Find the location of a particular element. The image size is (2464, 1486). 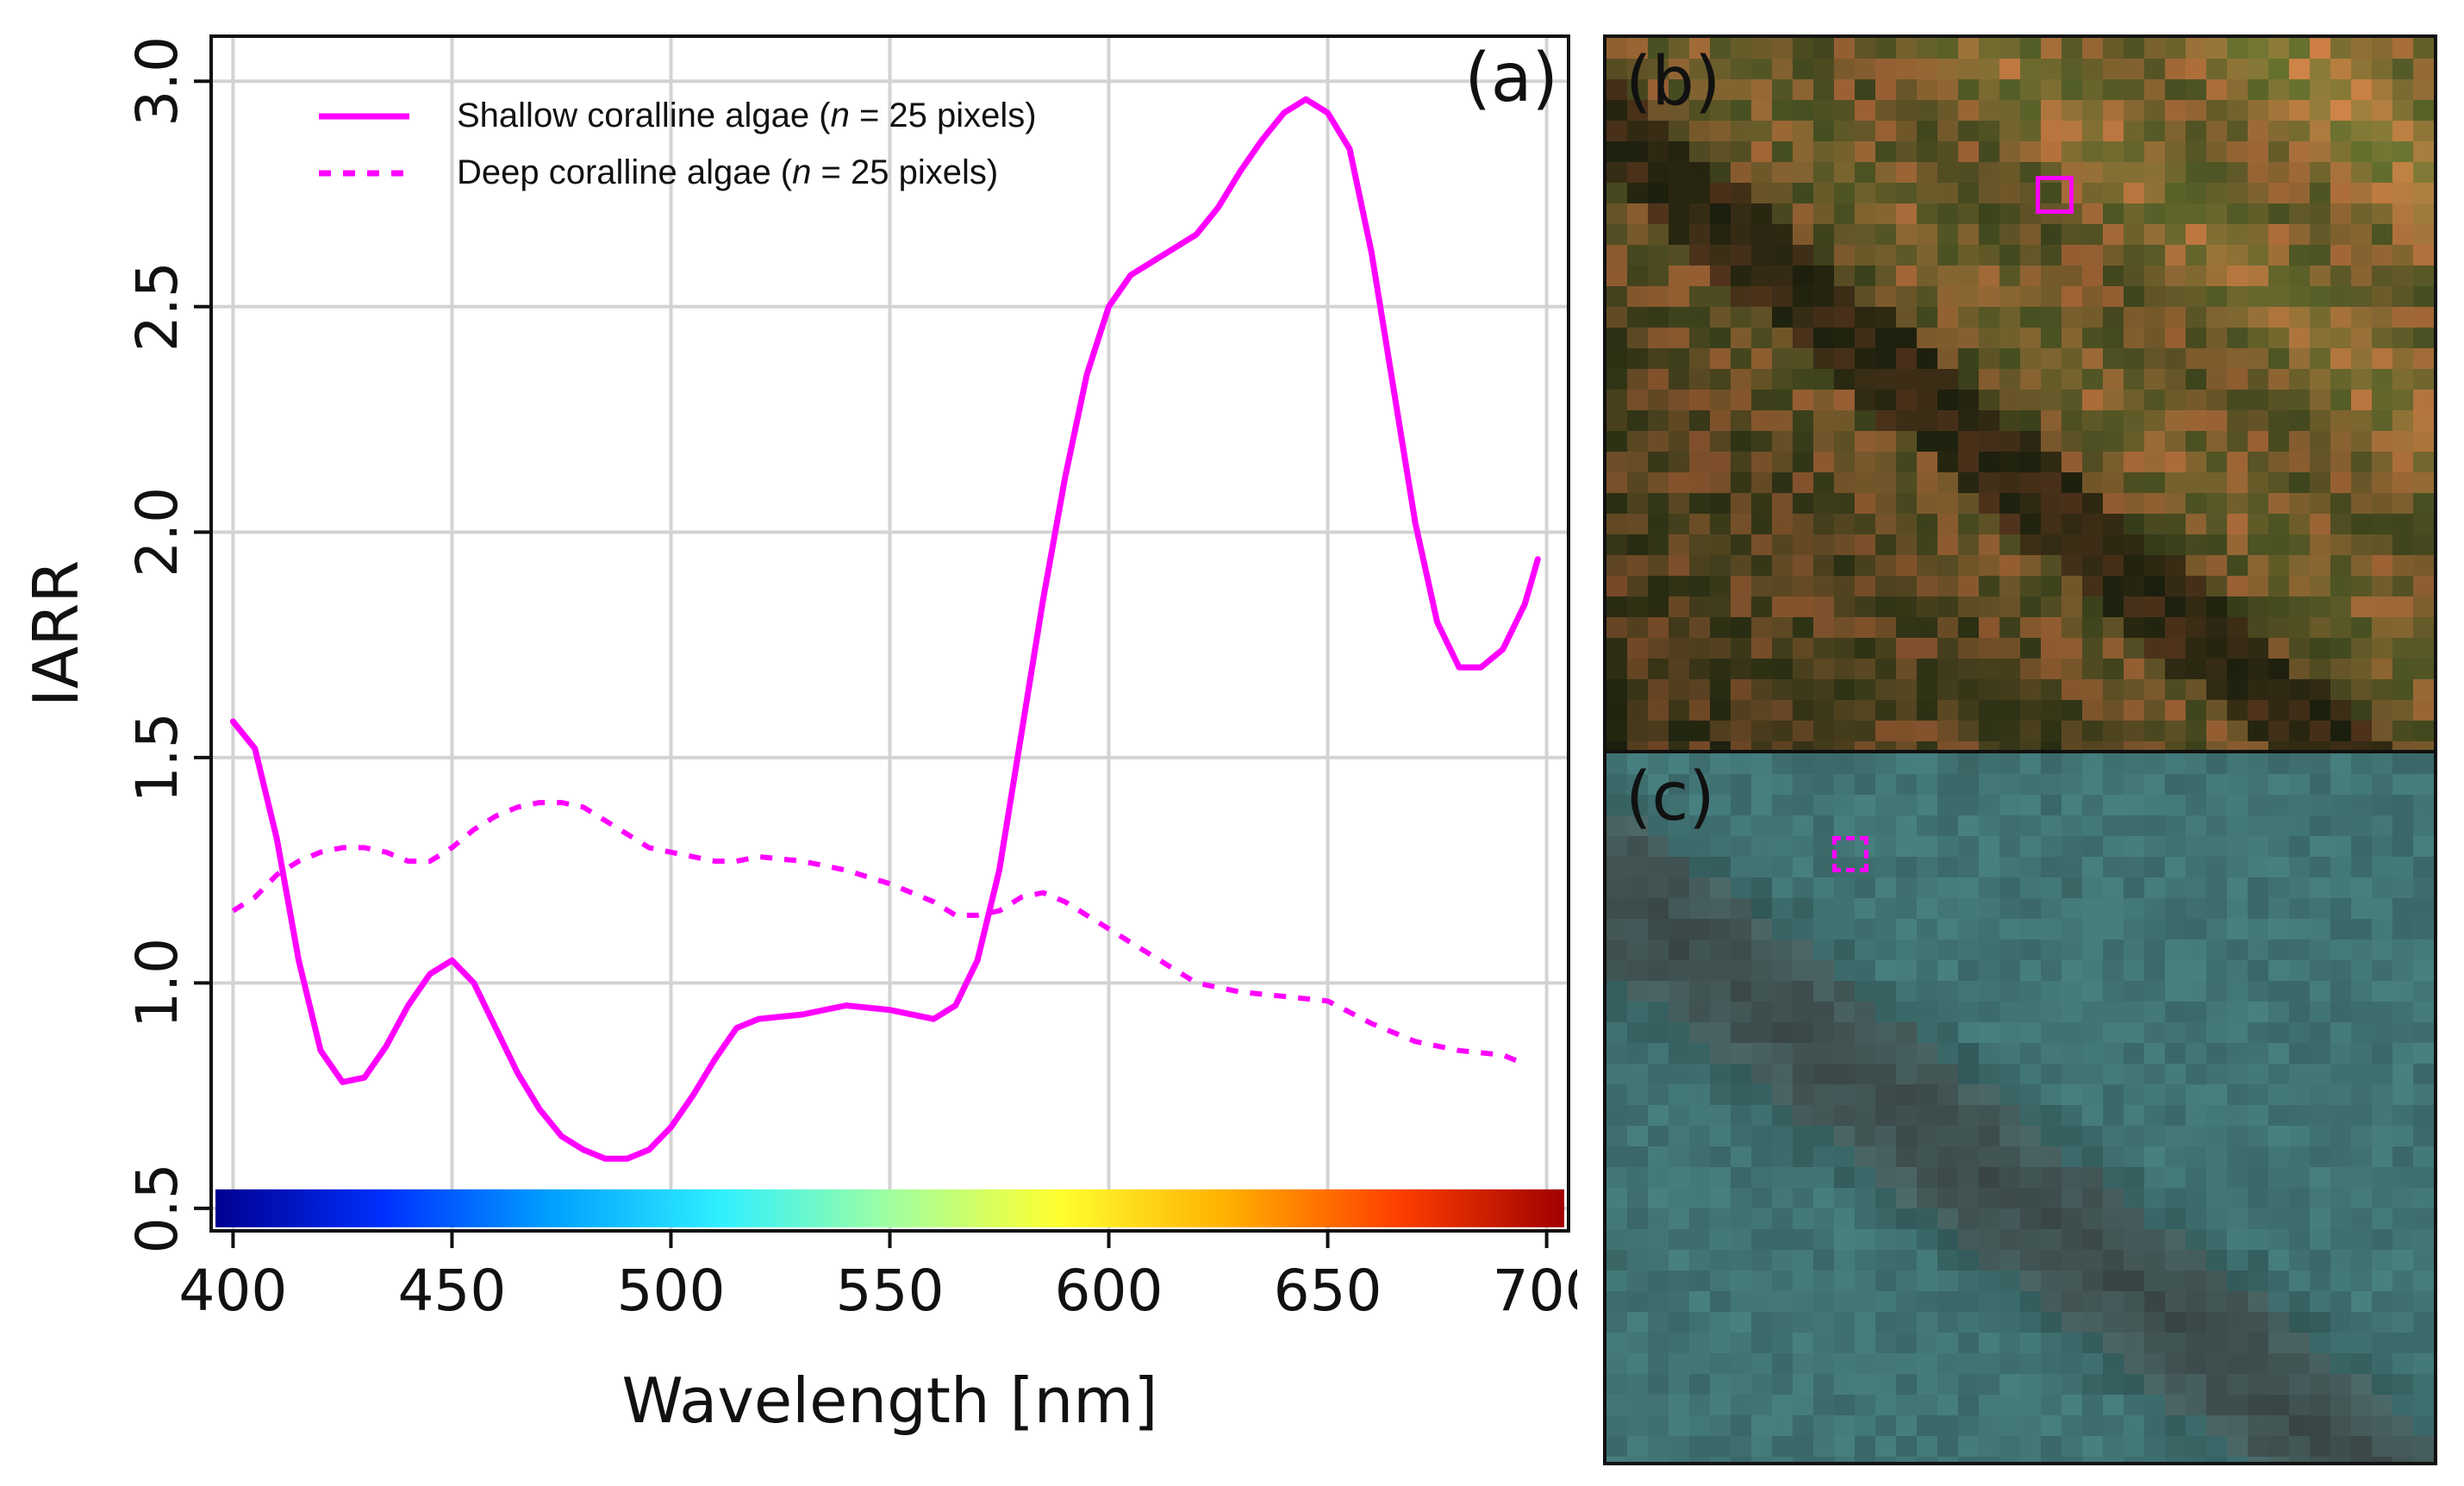

x-tick-label-650: 650 is located at coordinates (1328, 1291).